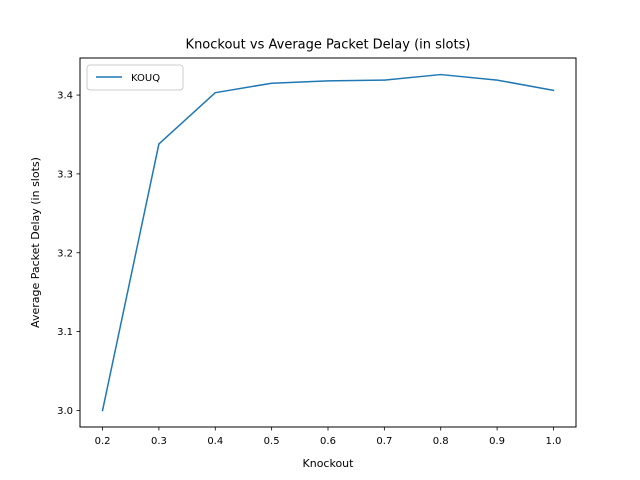 This screenshot has width=640, height=480. What do you see at coordinates (384, 441) in the screenshot?
I see `x-tick-label: 0.7` at bounding box center [384, 441].